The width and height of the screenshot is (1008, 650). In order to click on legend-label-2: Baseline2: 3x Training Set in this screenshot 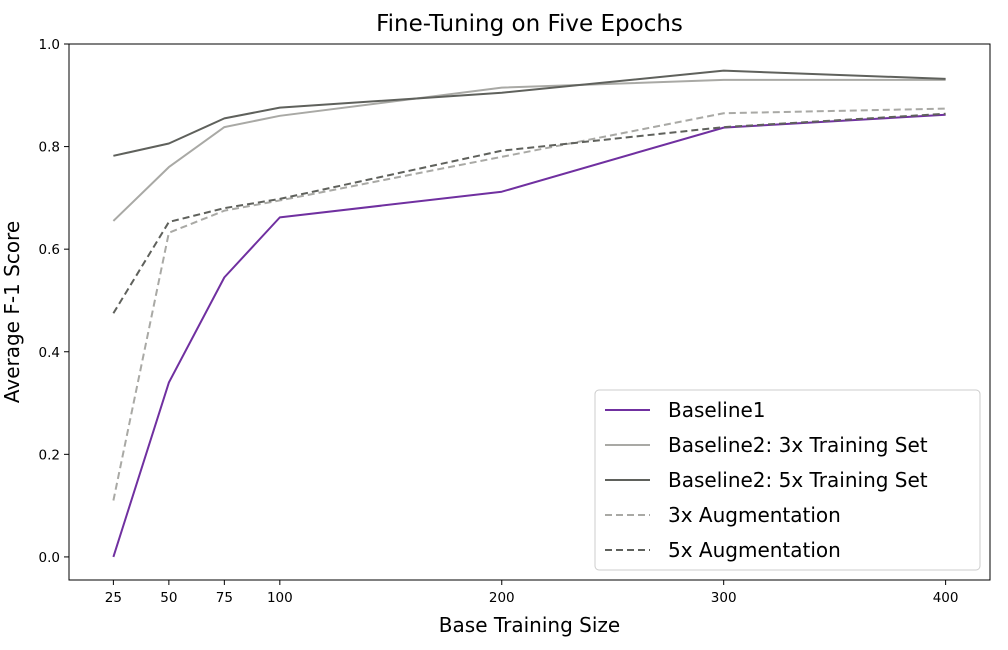, I will do `click(798, 445)`.